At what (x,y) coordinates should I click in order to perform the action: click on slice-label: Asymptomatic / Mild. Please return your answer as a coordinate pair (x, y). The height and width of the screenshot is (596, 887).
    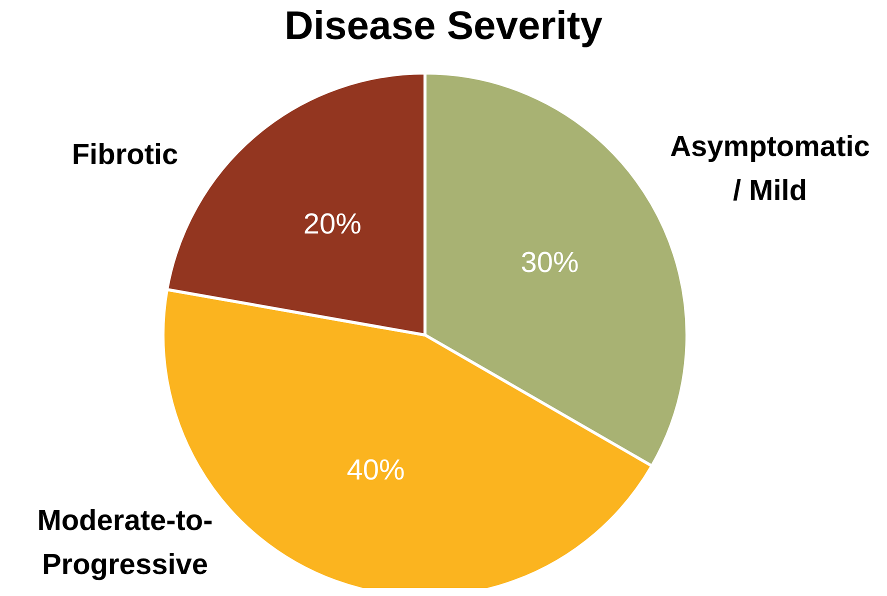
    Looking at the image, I should click on (770, 169).